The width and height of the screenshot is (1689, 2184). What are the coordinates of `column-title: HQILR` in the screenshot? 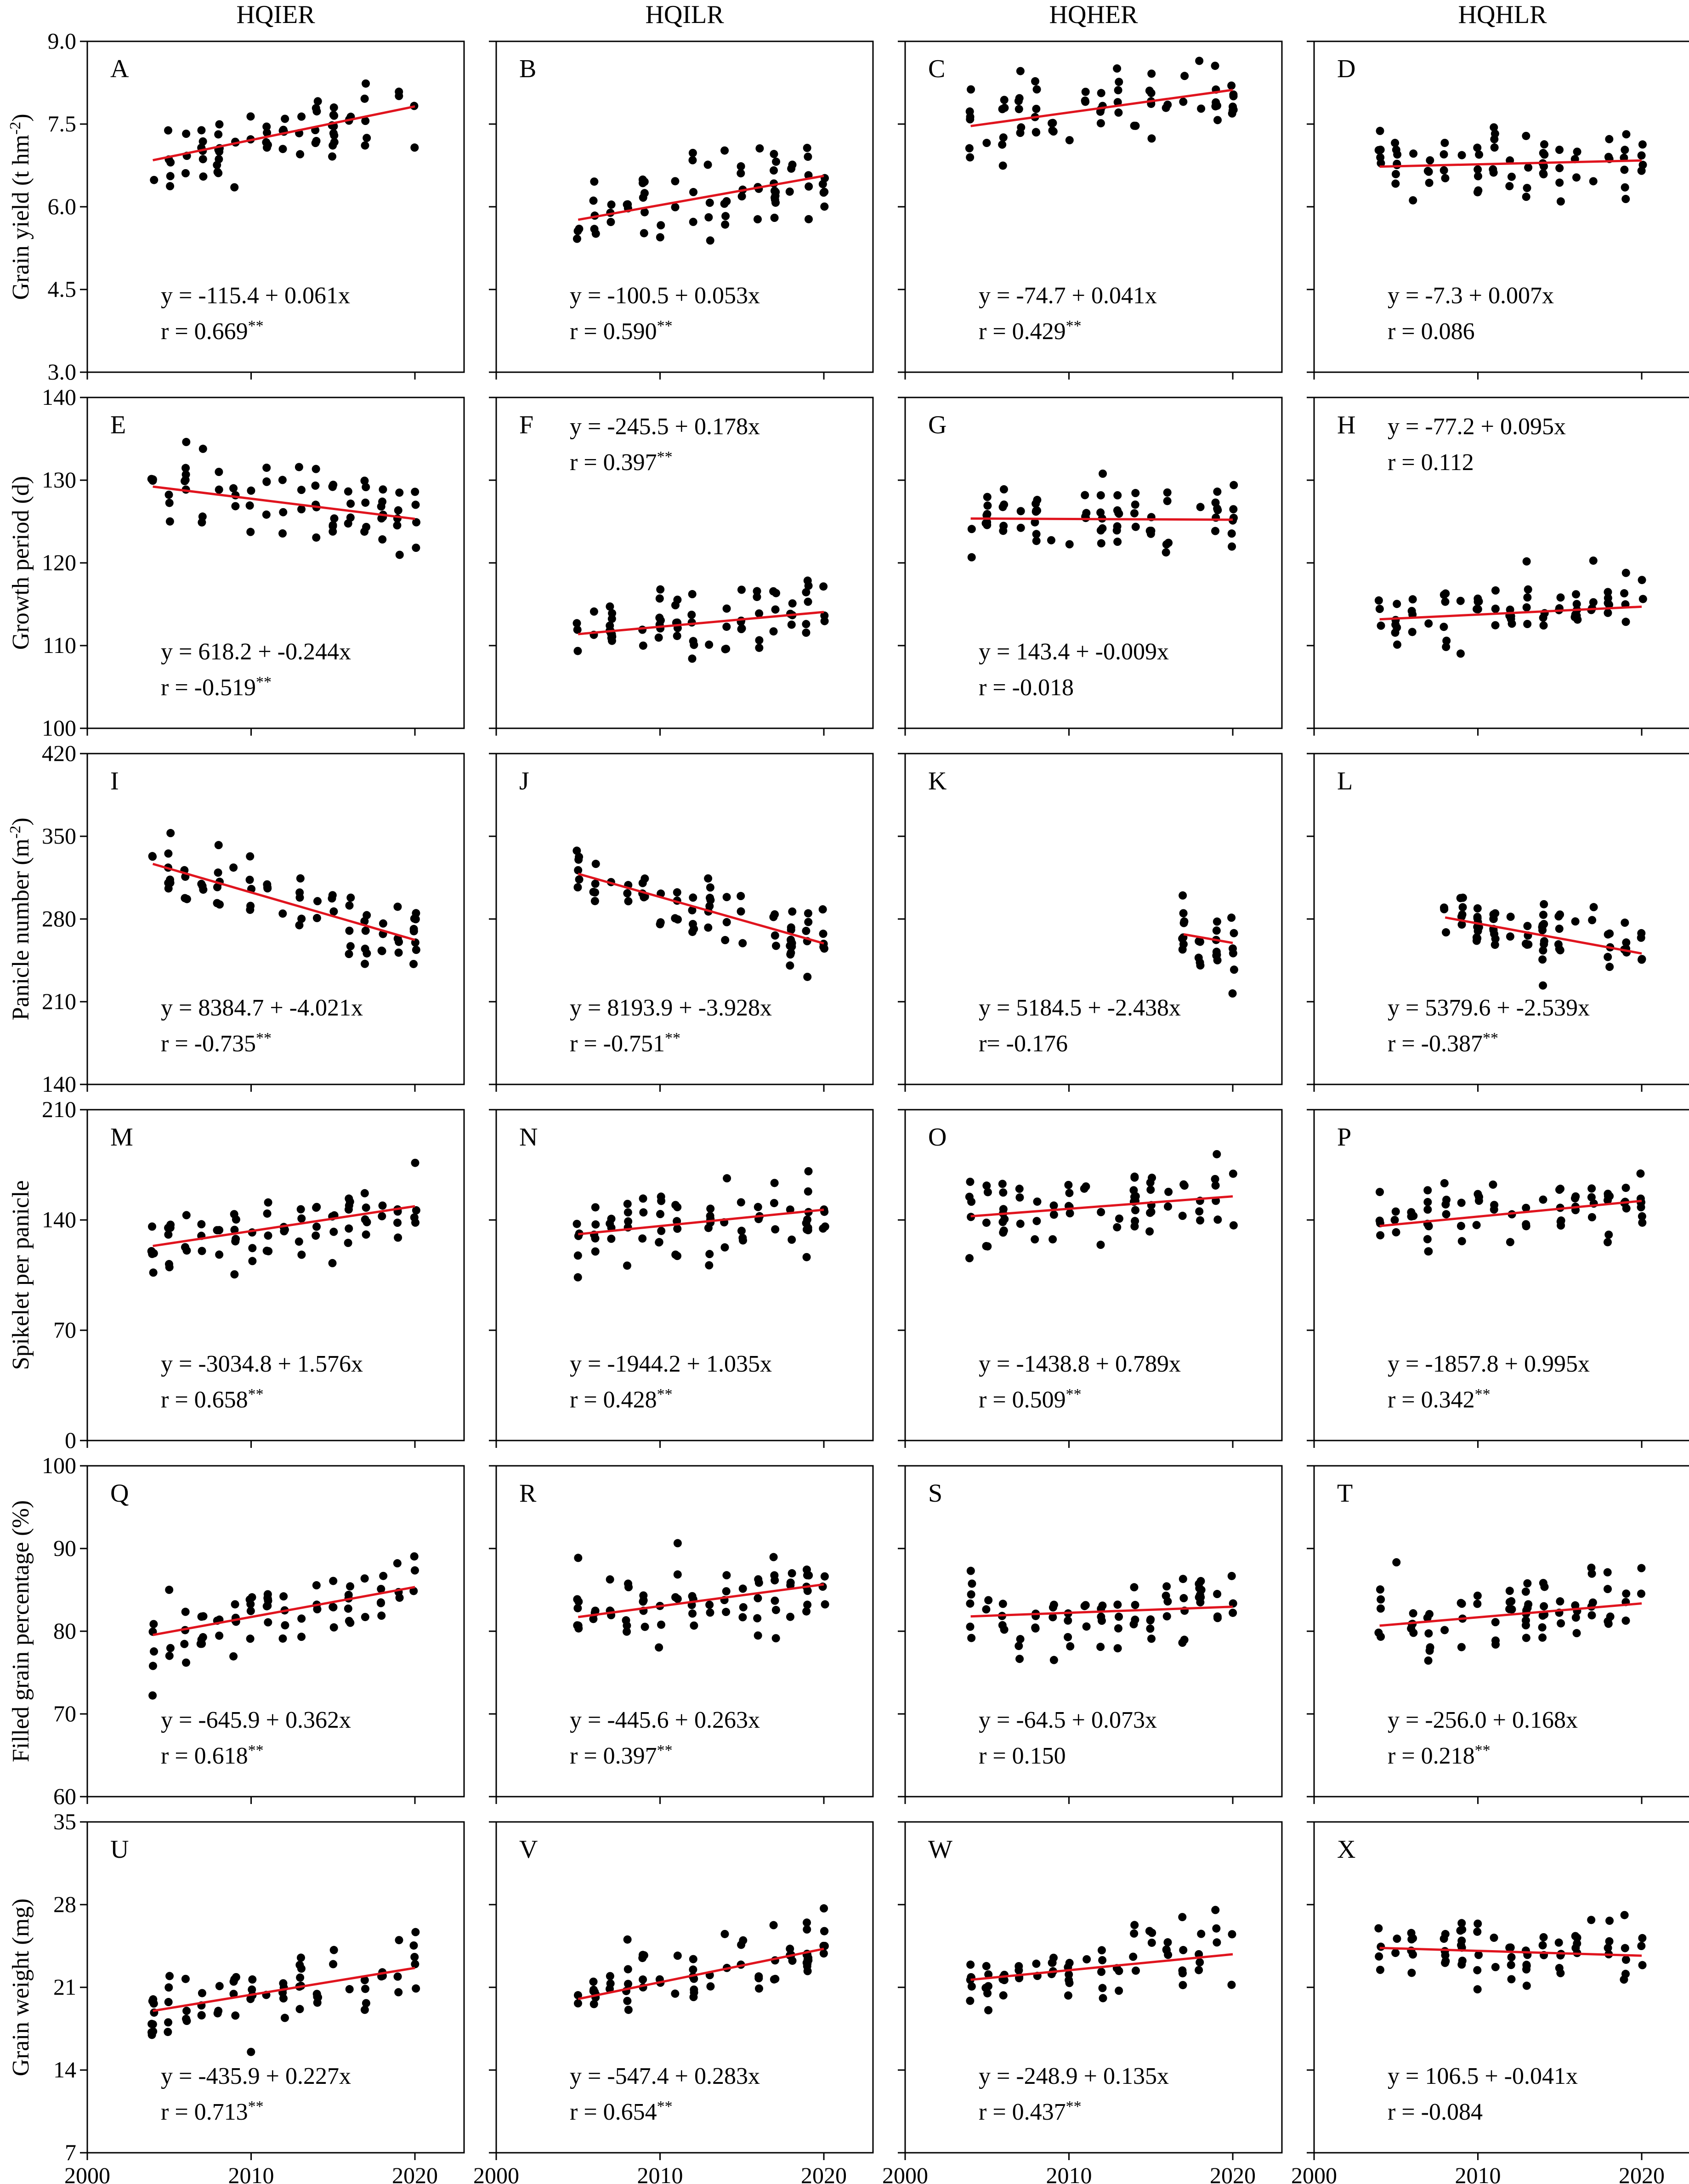 It's located at (684, 14).